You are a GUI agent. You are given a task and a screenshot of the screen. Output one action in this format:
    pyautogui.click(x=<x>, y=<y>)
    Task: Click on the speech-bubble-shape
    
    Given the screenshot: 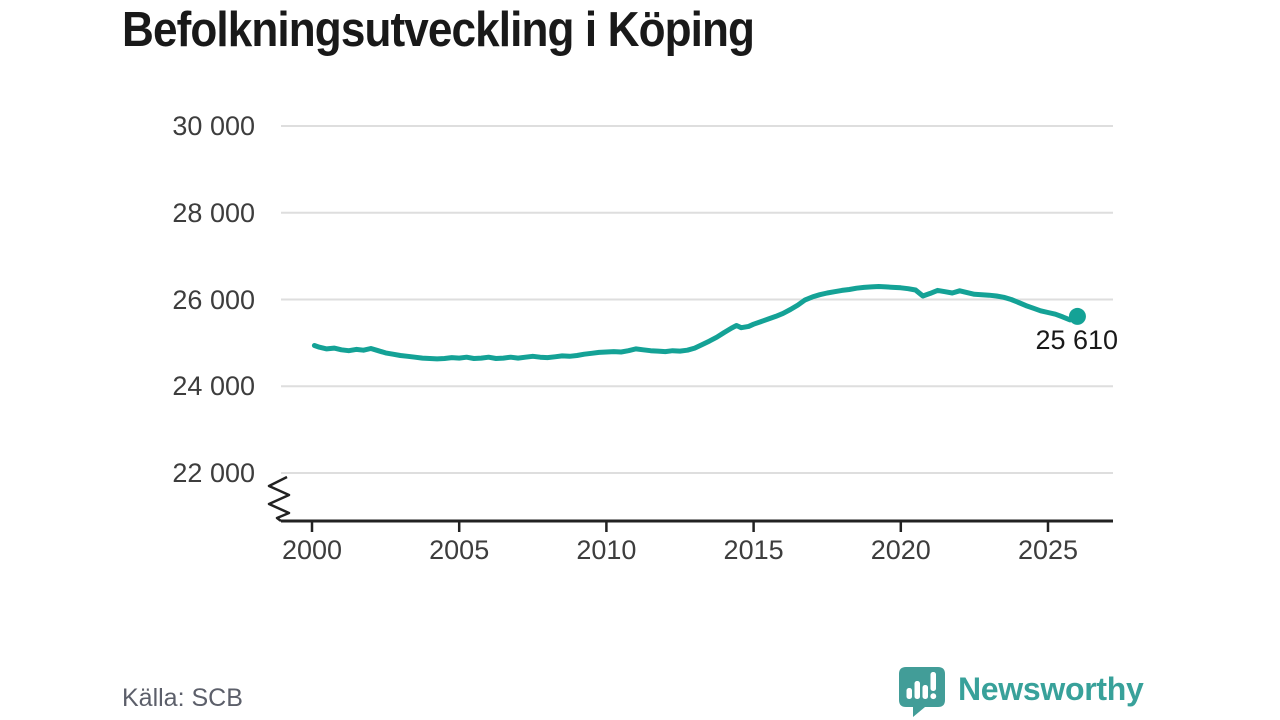 What is the action you would take?
    pyautogui.click(x=922, y=692)
    